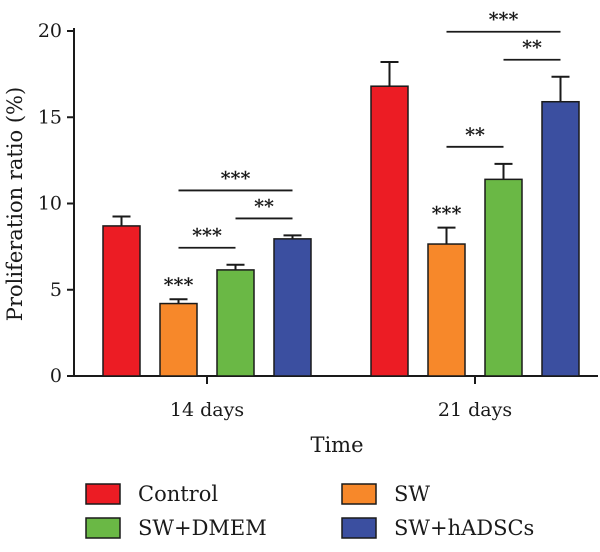 Image resolution: width=600 pixels, height=552 pixels. What do you see at coordinates (178, 494) in the screenshot?
I see `legend-label: Control` at bounding box center [178, 494].